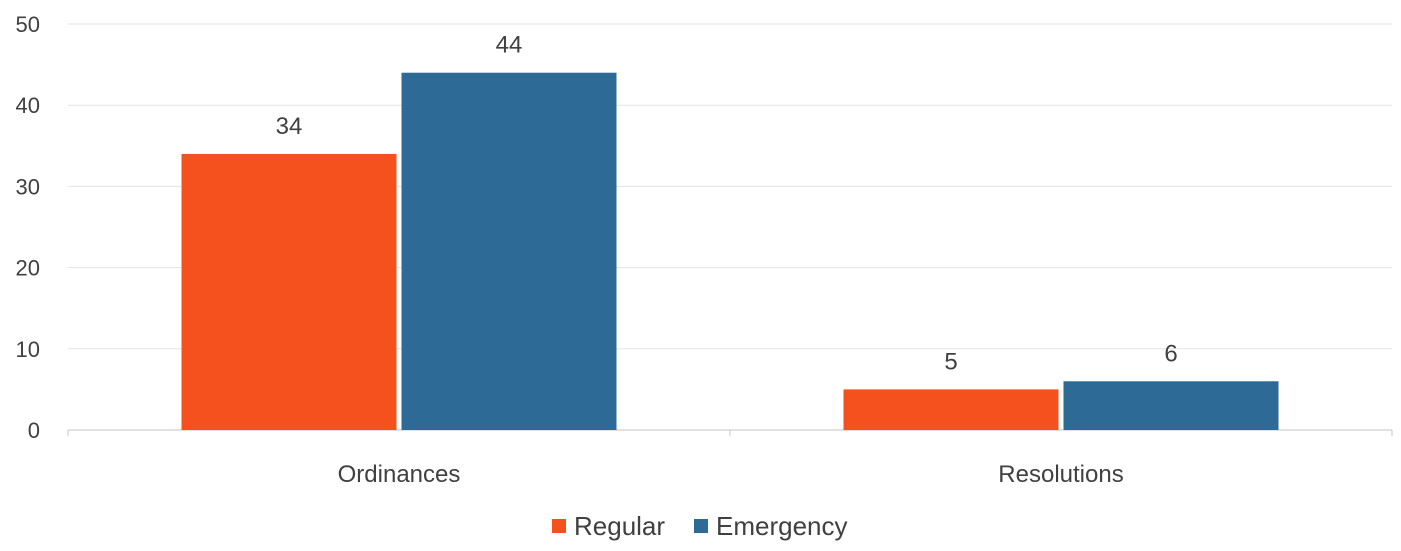 This screenshot has width=1401, height=551. I want to click on legend-swatch-emergency, so click(701, 526).